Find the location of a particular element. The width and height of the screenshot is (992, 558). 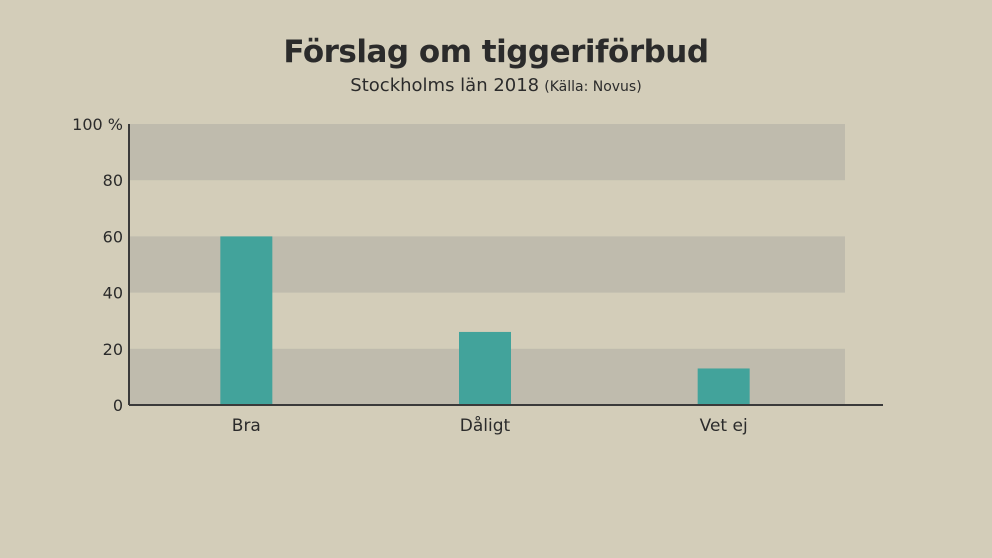

chart-title: Förslag om tiggeriförbud is located at coordinates (496, 52).